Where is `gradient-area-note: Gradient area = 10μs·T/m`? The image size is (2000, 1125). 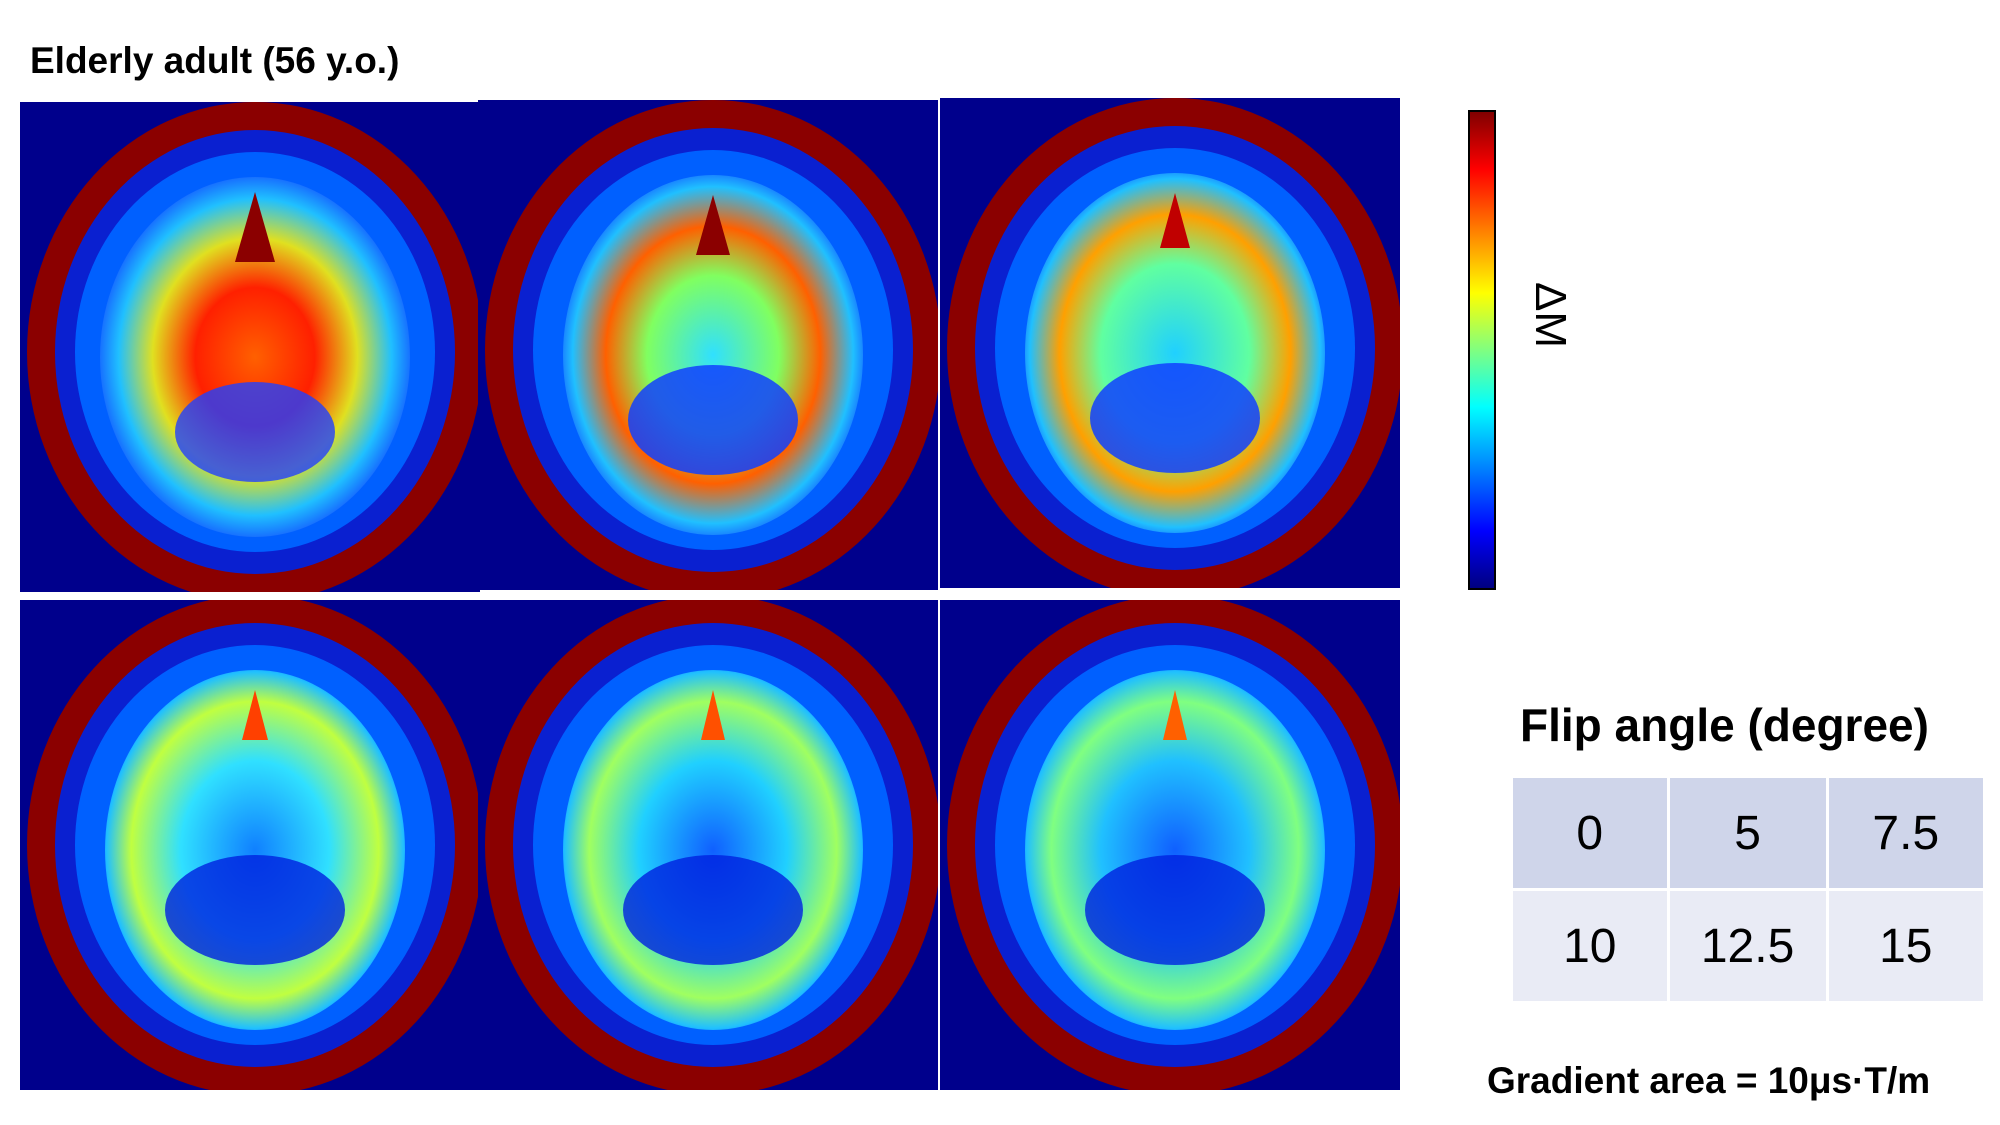
gradient-area-note: Gradient area = 10μs·T/m is located at coordinates (1709, 1080).